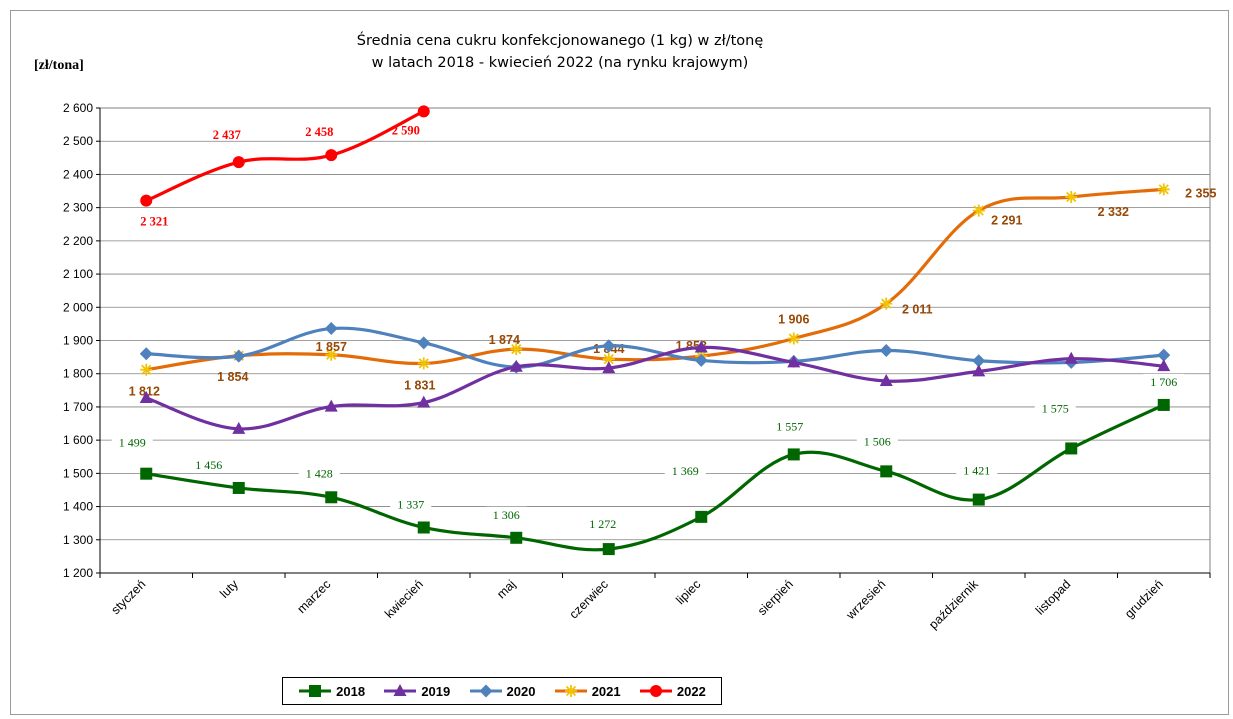 This screenshot has width=1233, height=719. What do you see at coordinates (78, 341) in the screenshot?
I see `y-tick-label: 1 900` at bounding box center [78, 341].